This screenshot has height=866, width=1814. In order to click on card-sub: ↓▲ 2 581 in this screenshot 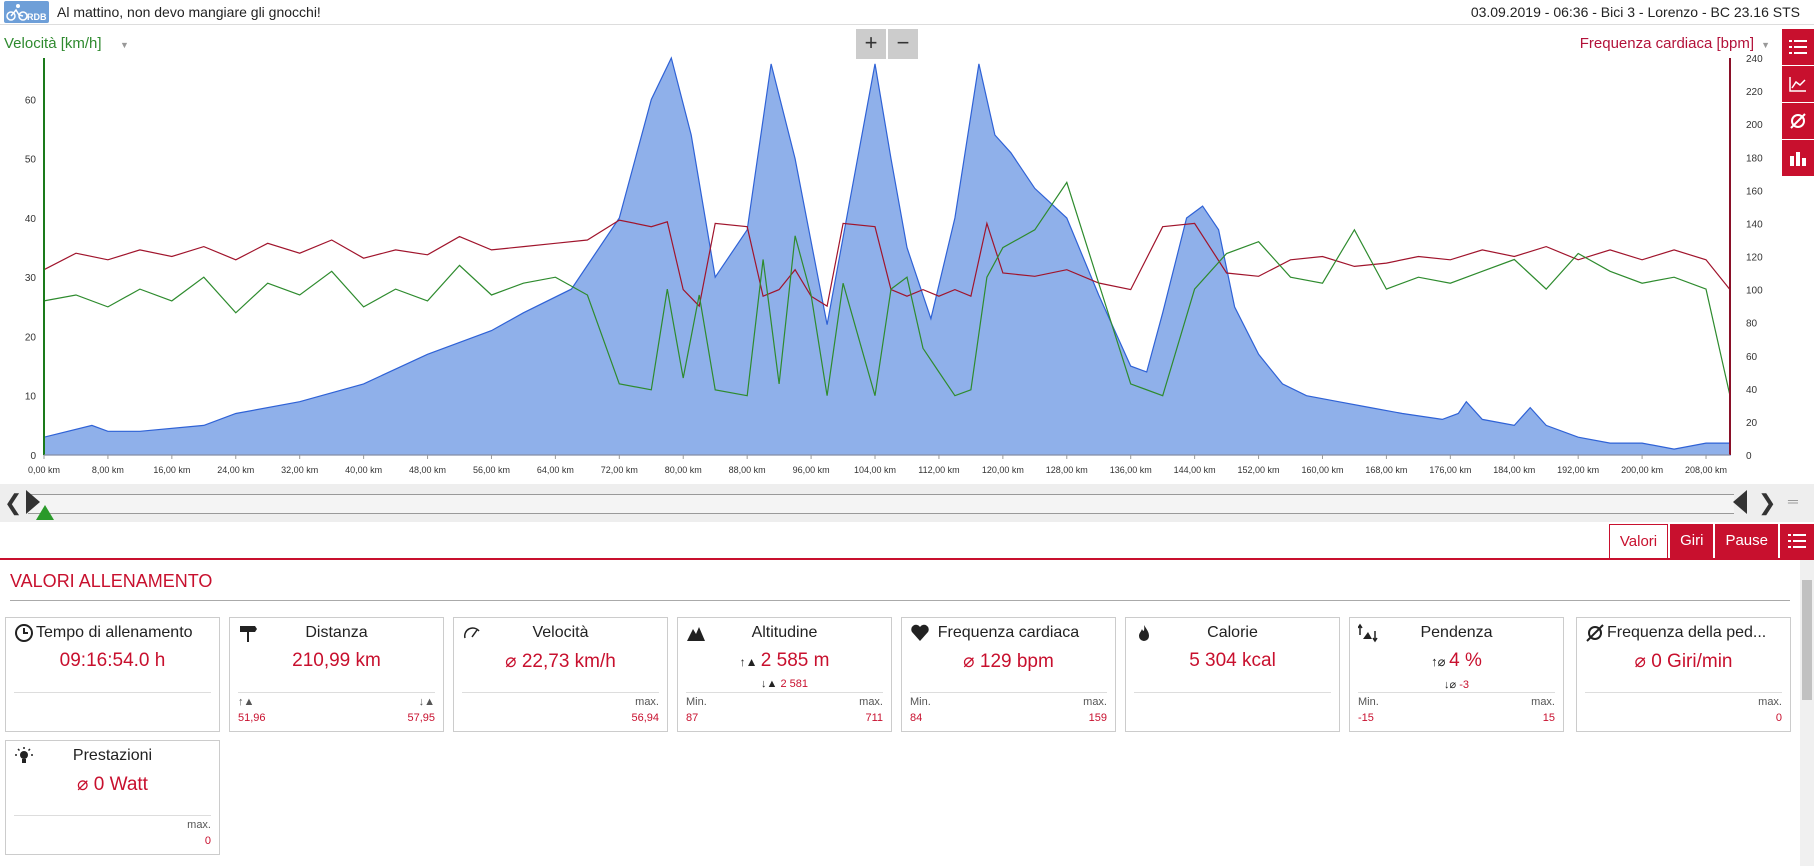, I will do `click(784, 684)`.